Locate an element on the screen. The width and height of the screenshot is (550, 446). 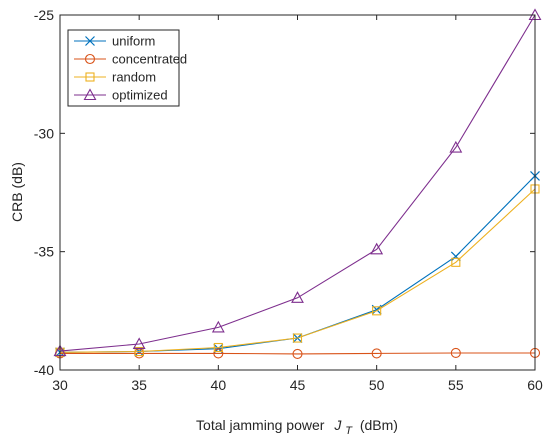
x-tick-label: 30 is located at coordinates (60, 385).